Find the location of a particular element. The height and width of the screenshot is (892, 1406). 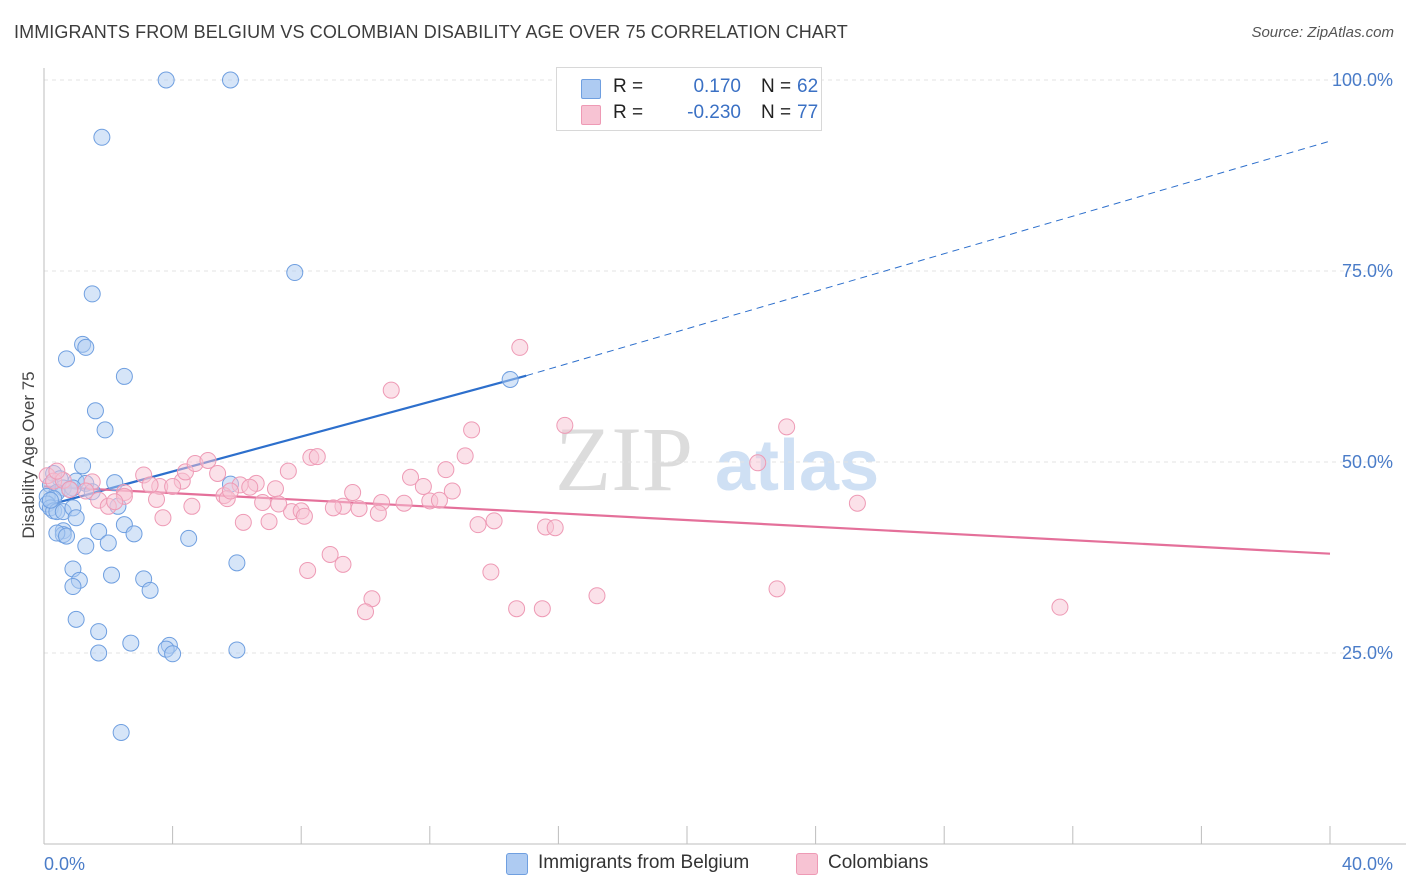

n-label: N = is located at coordinates (776, 86).